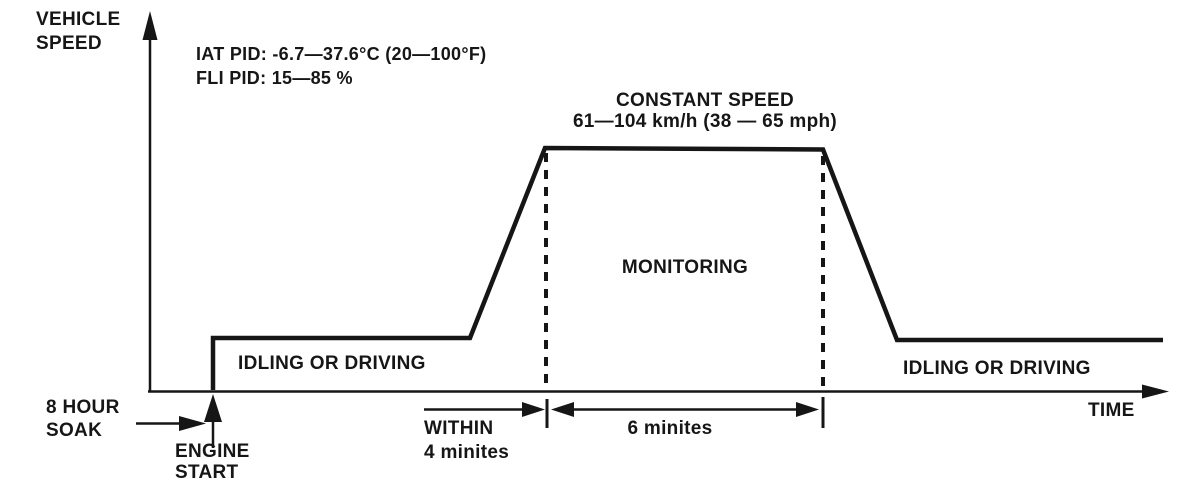  What do you see at coordinates (341, 54) in the screenshot?
I see `iat-pid-condition: IAT PID: -6.7—37.6°C (20—100°F)` at bounding box center [341, 54].